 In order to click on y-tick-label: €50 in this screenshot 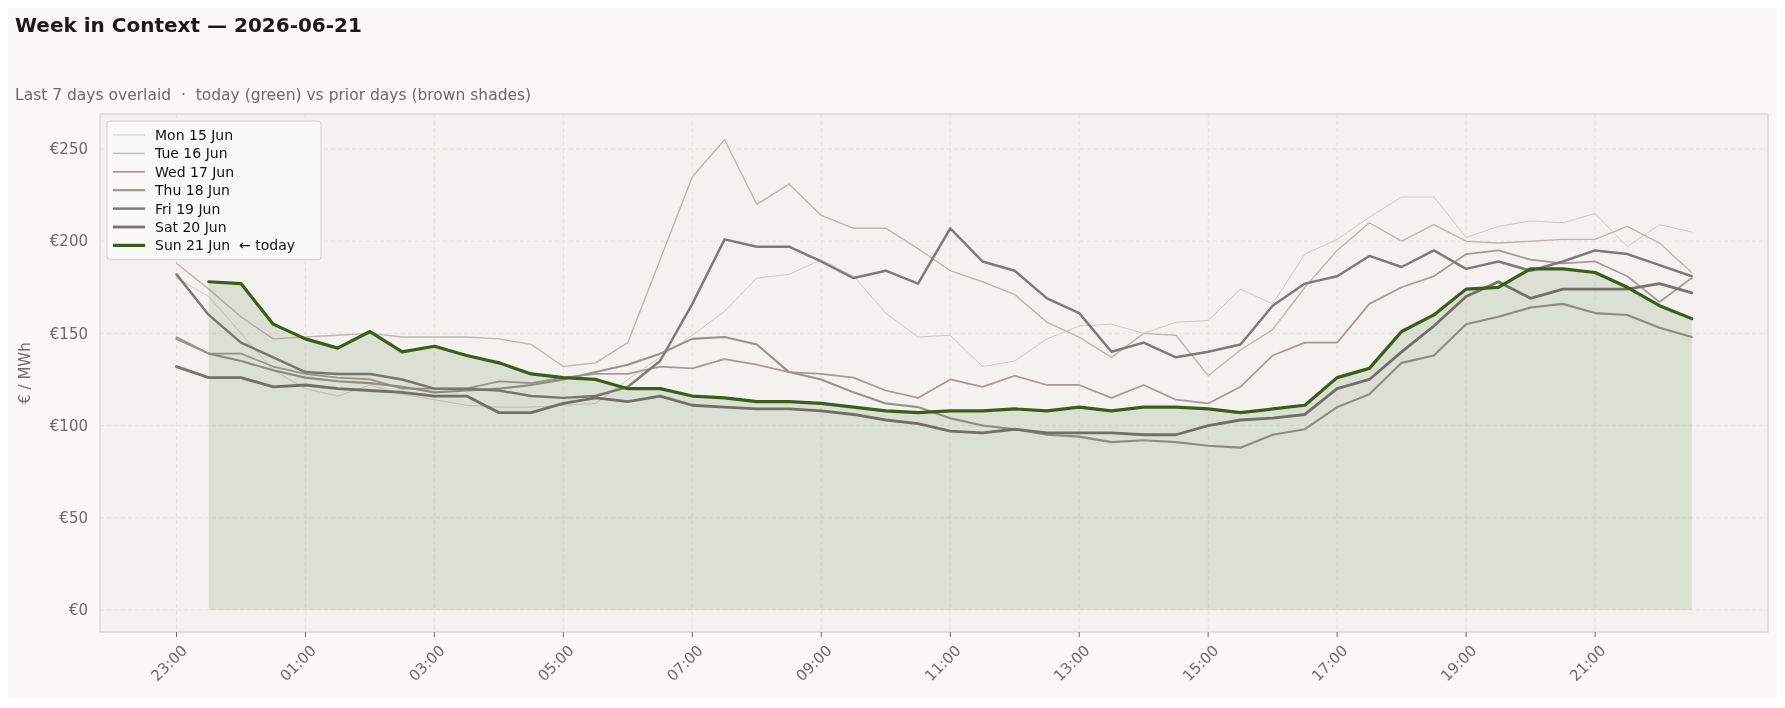, I will do `click(73, 517)`.